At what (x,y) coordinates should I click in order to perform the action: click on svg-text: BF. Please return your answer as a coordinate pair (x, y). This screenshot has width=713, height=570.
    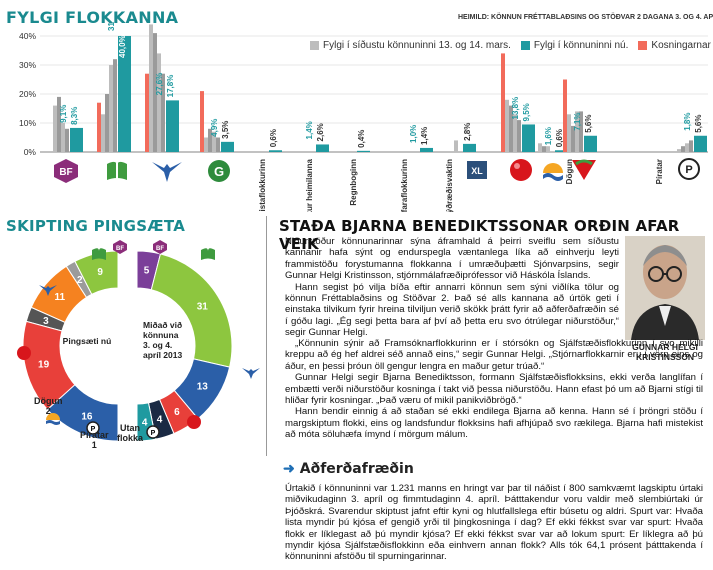
    Looking at the image, I should click on (160, 249).